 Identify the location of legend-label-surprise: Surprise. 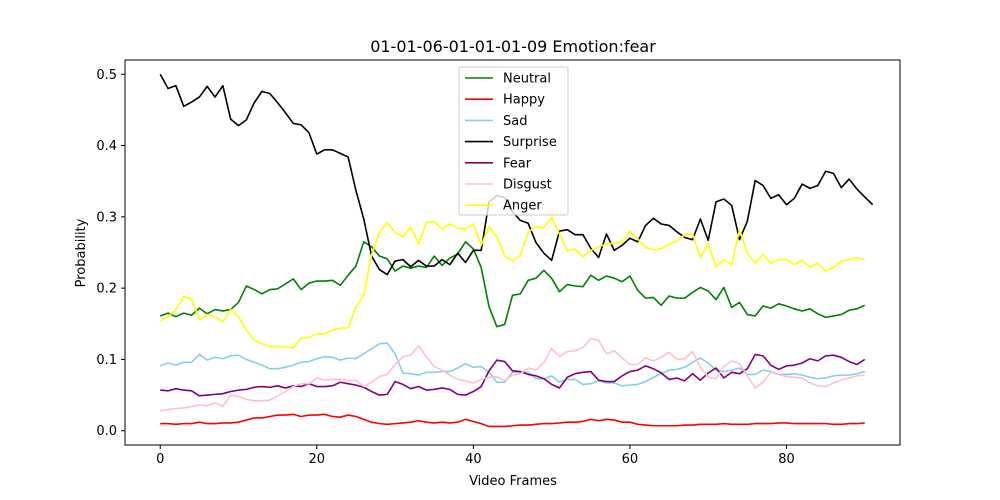
(530, 142).